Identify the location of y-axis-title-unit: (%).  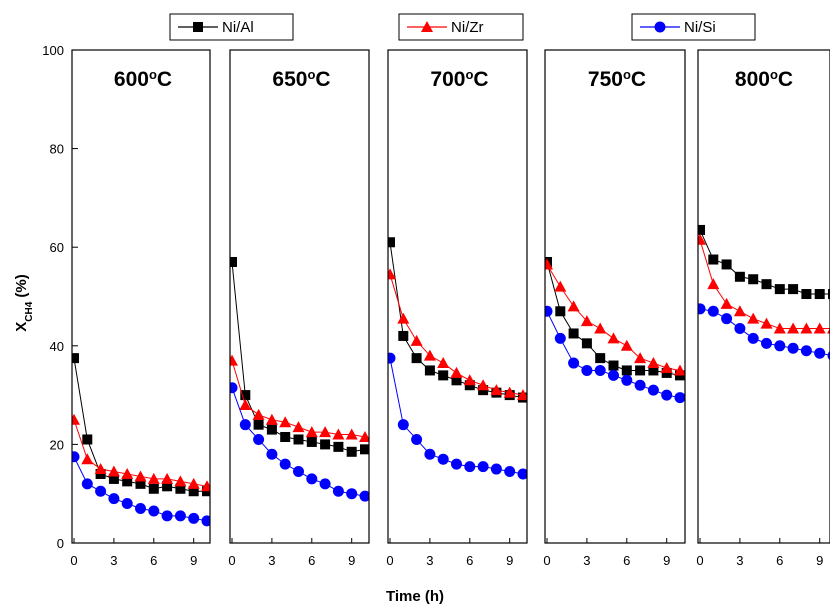
(21, 288).